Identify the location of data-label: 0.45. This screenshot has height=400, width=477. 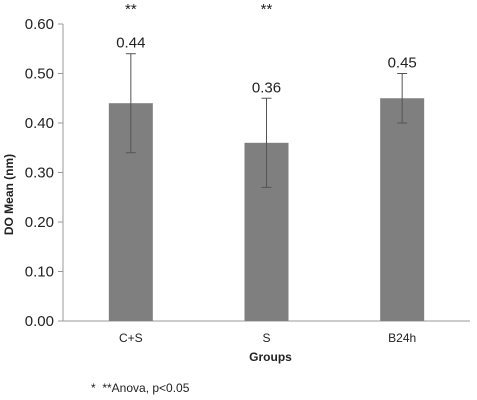
(402, 63).